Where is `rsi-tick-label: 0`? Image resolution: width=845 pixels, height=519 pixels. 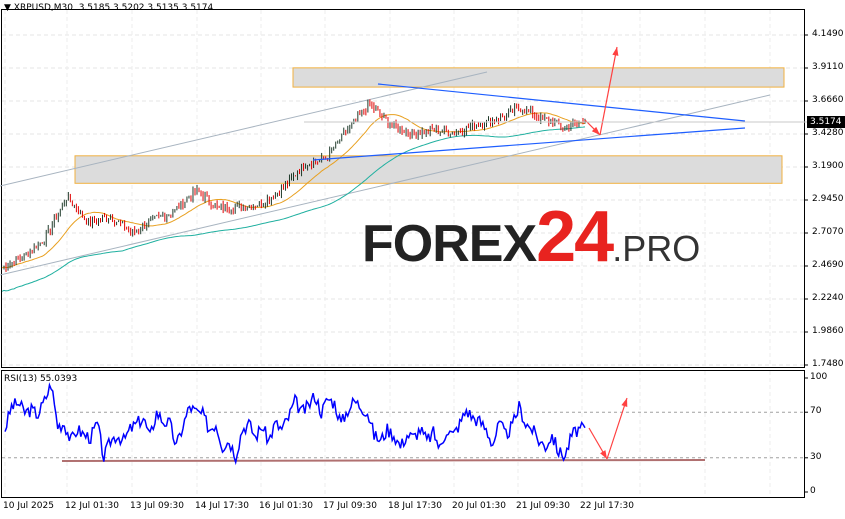
rsi-tick-label: 0 is located at coordinates (813, 491).